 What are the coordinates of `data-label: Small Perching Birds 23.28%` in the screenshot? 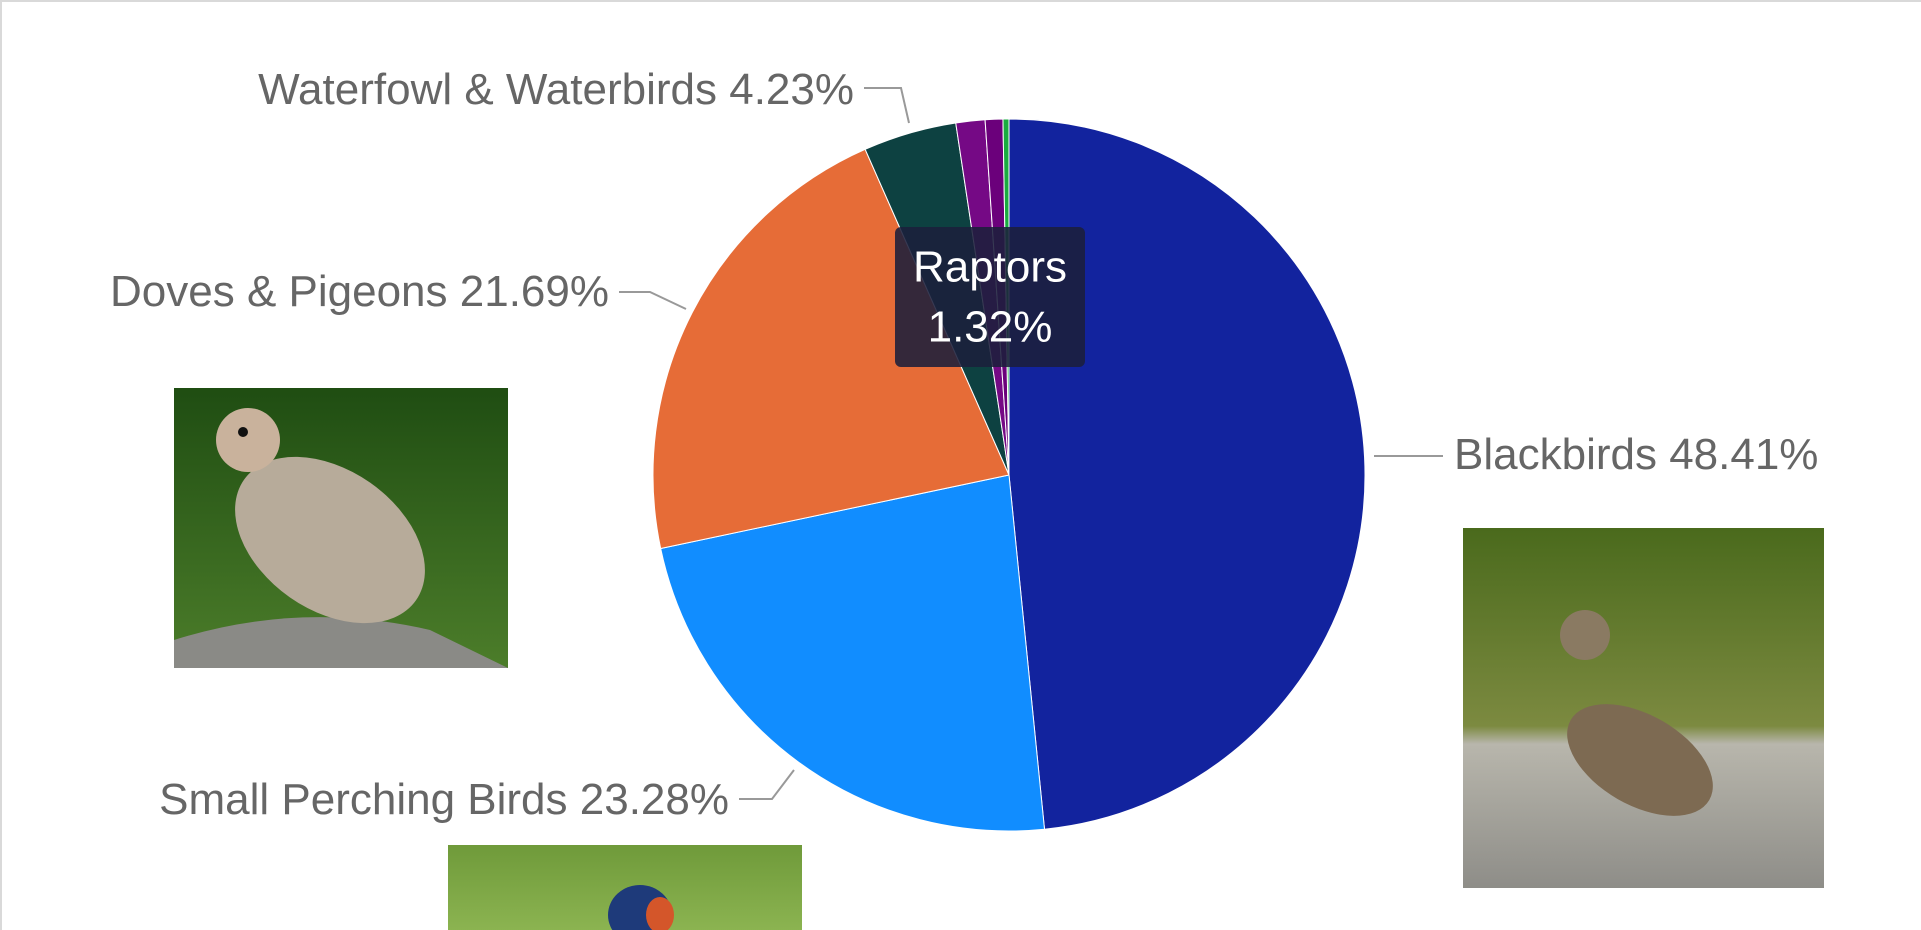 It's located at (444, 799).